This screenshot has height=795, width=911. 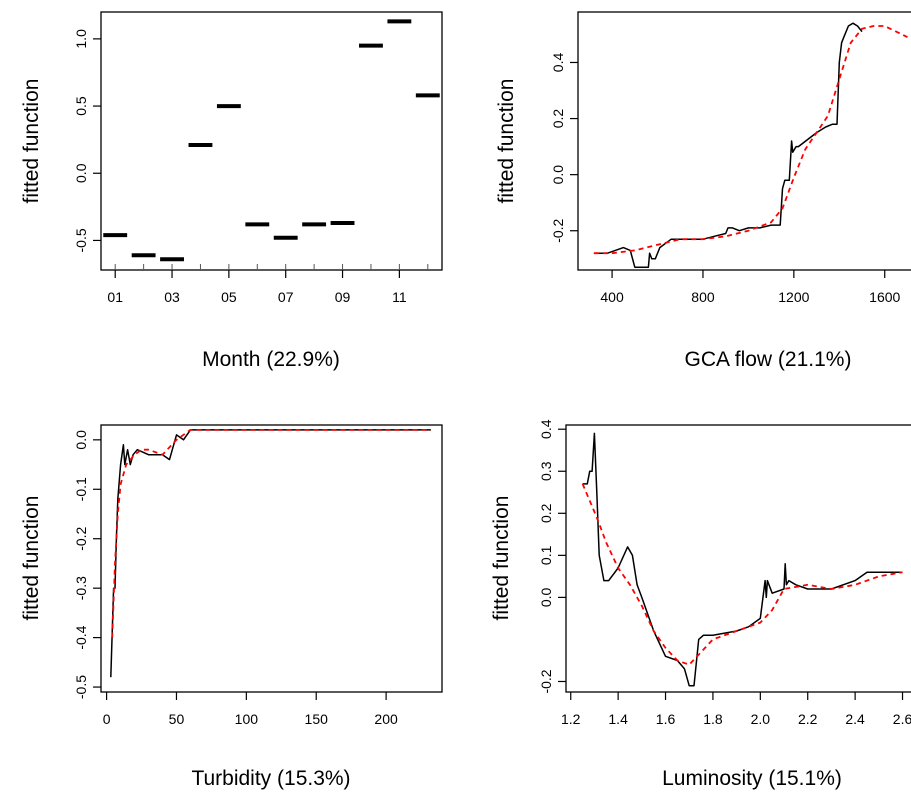 I want to click on x-axis-label: GCA flow (21.1%), so click(x=768, y=359).